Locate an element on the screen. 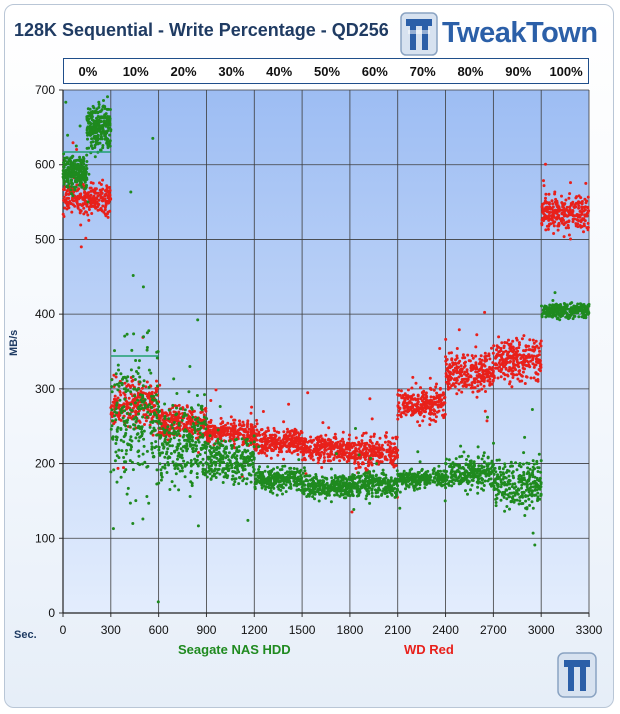 Image resolution: width=620 pixels, height=714 pixels. x-tick-label: 3300 is located at coordinates (589, 630).